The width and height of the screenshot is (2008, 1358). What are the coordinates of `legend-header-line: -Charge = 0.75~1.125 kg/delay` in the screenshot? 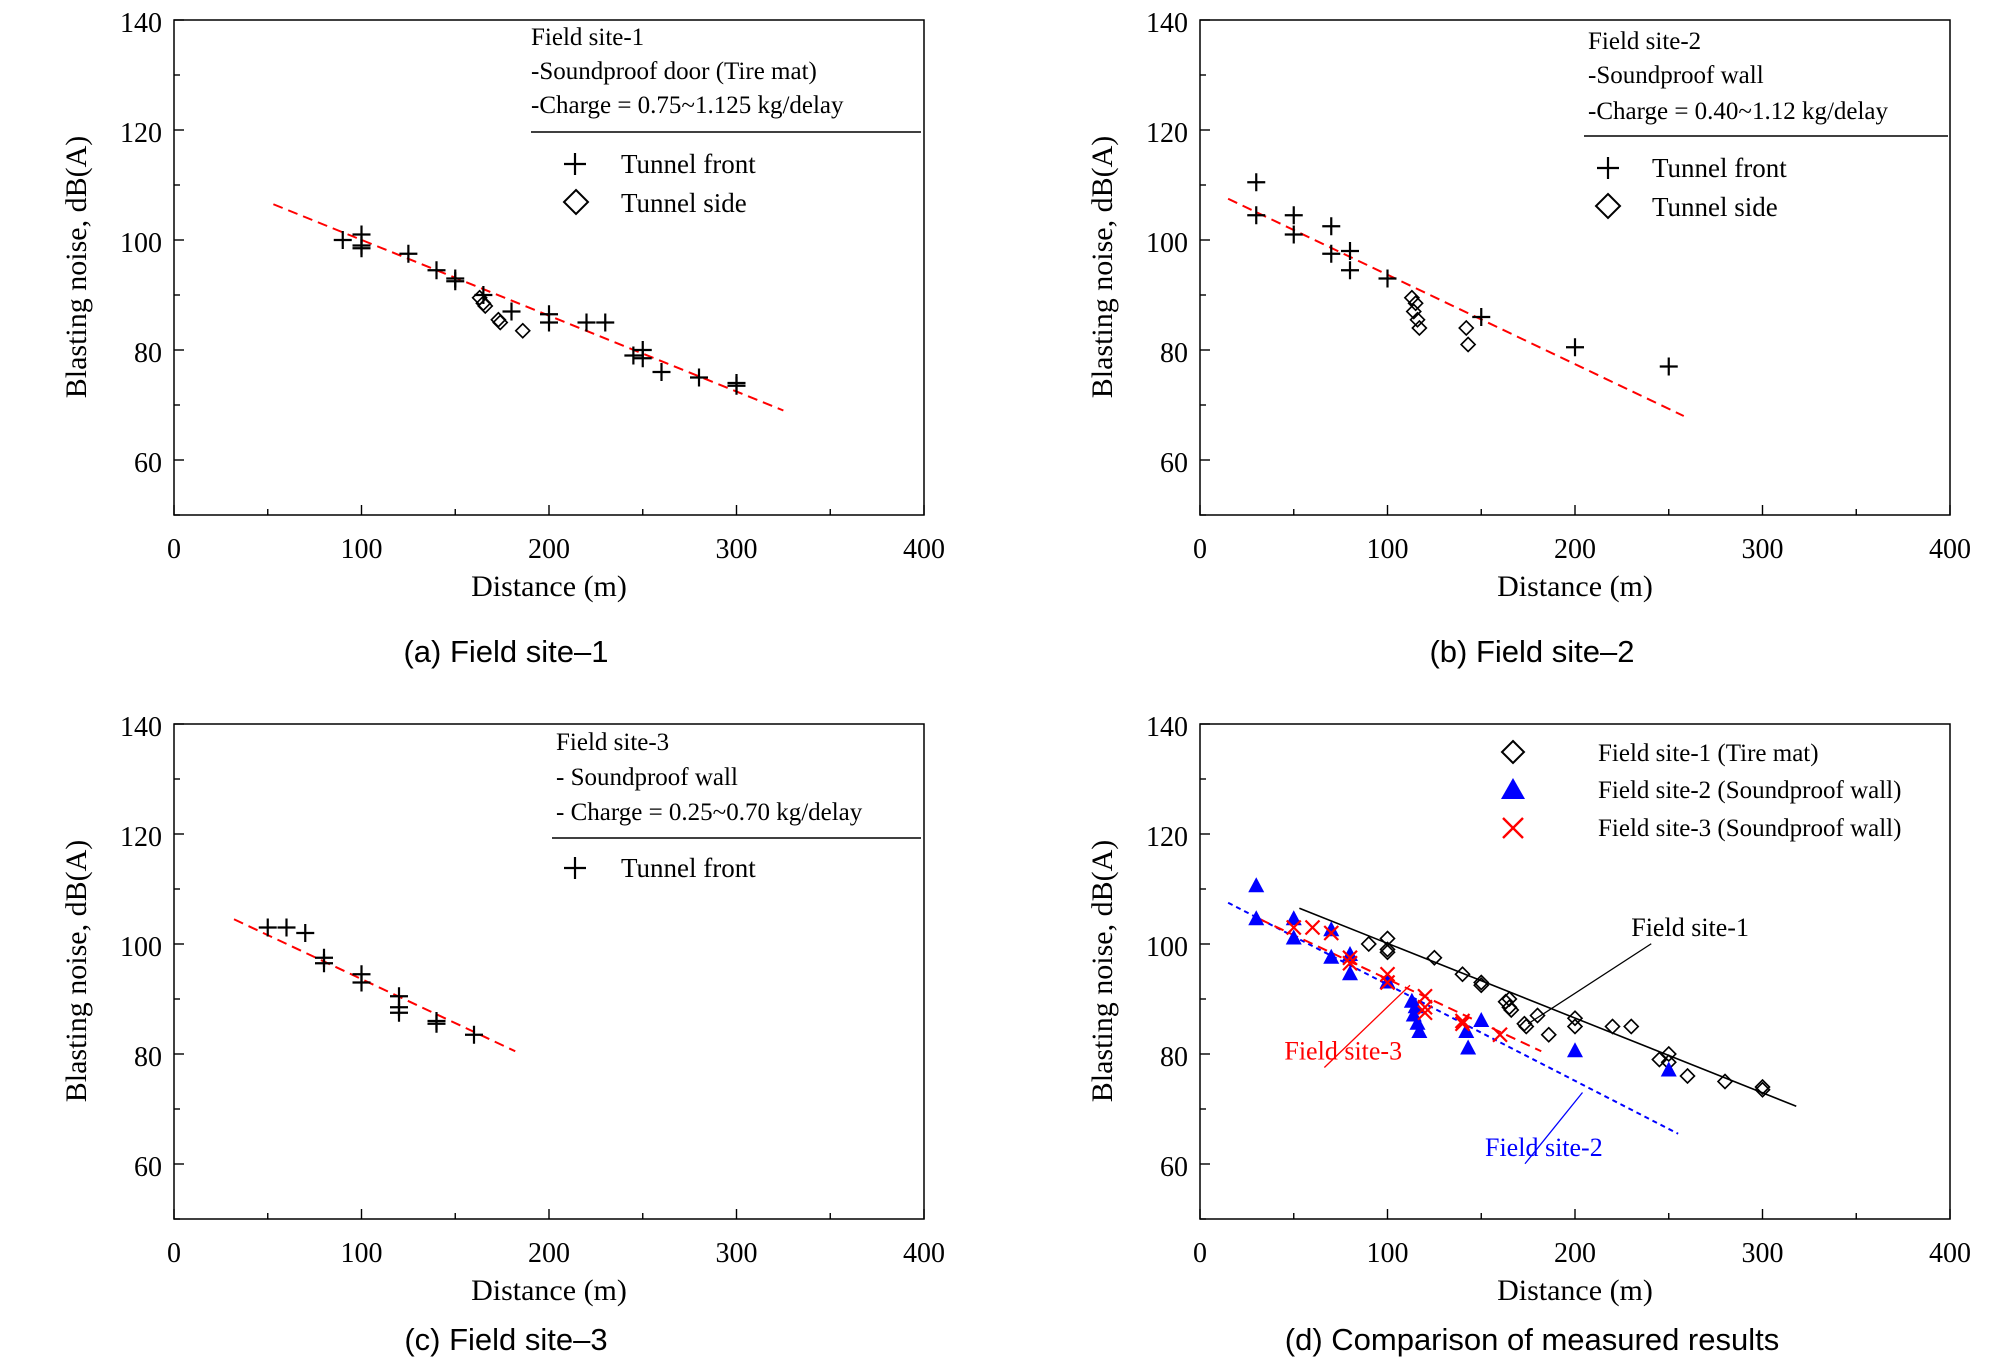 It's located at (687, 105).